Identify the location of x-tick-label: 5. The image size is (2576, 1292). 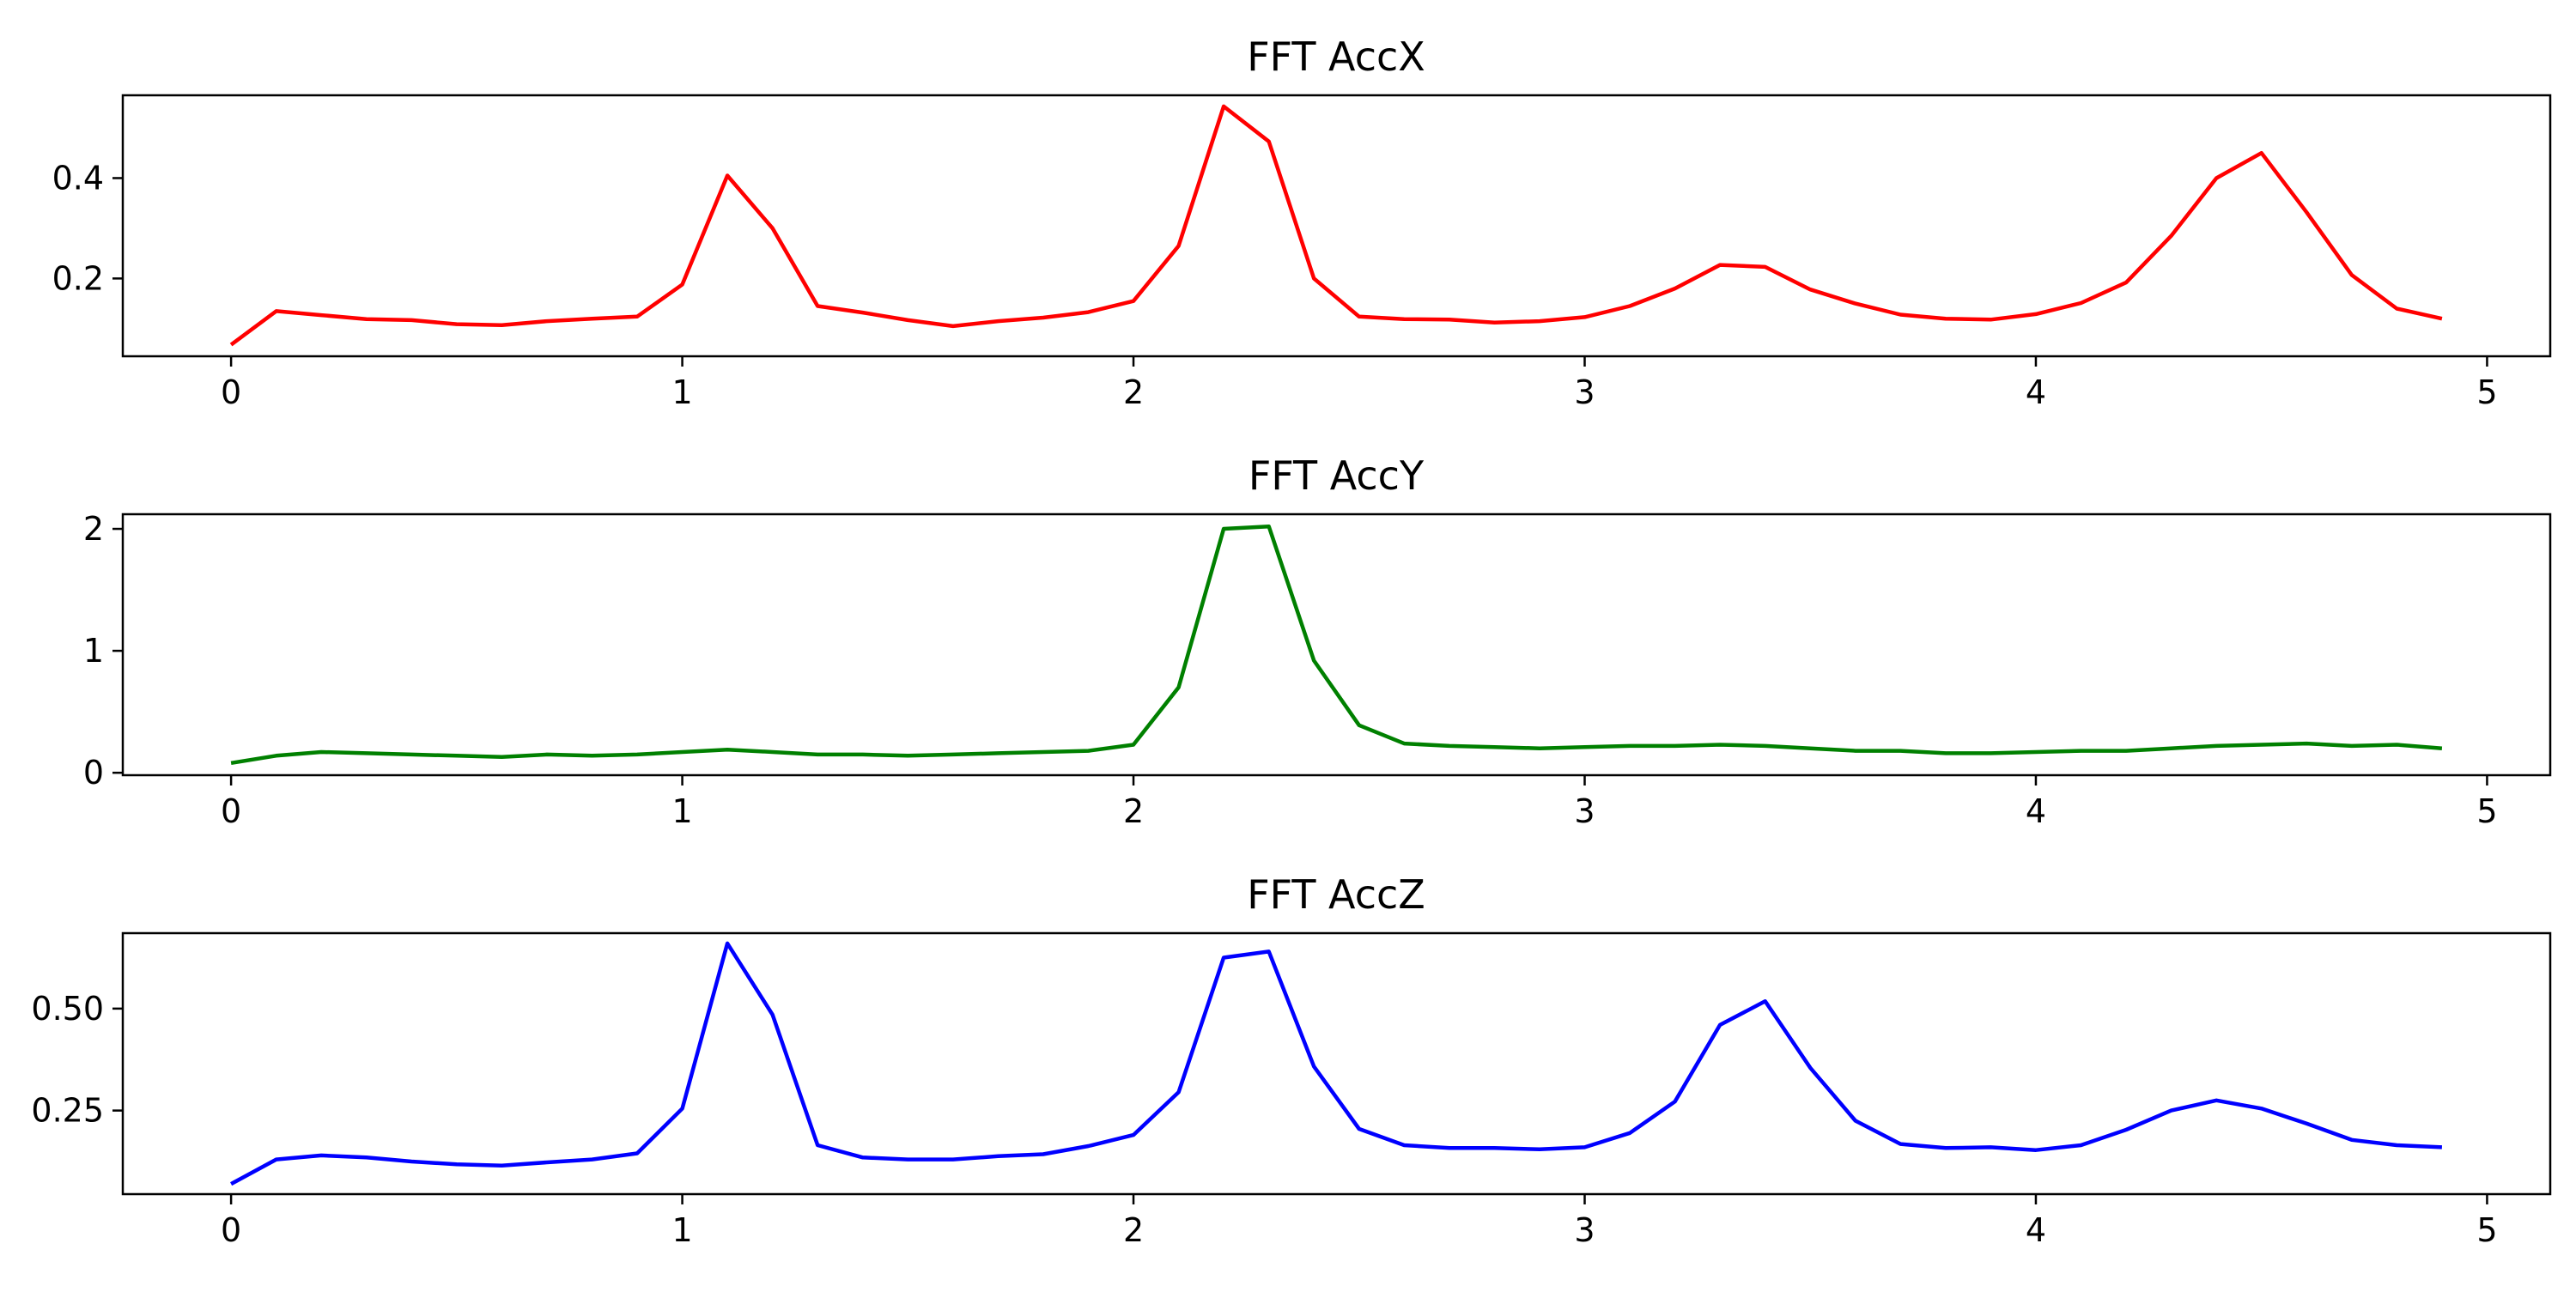
(2486, 1230).